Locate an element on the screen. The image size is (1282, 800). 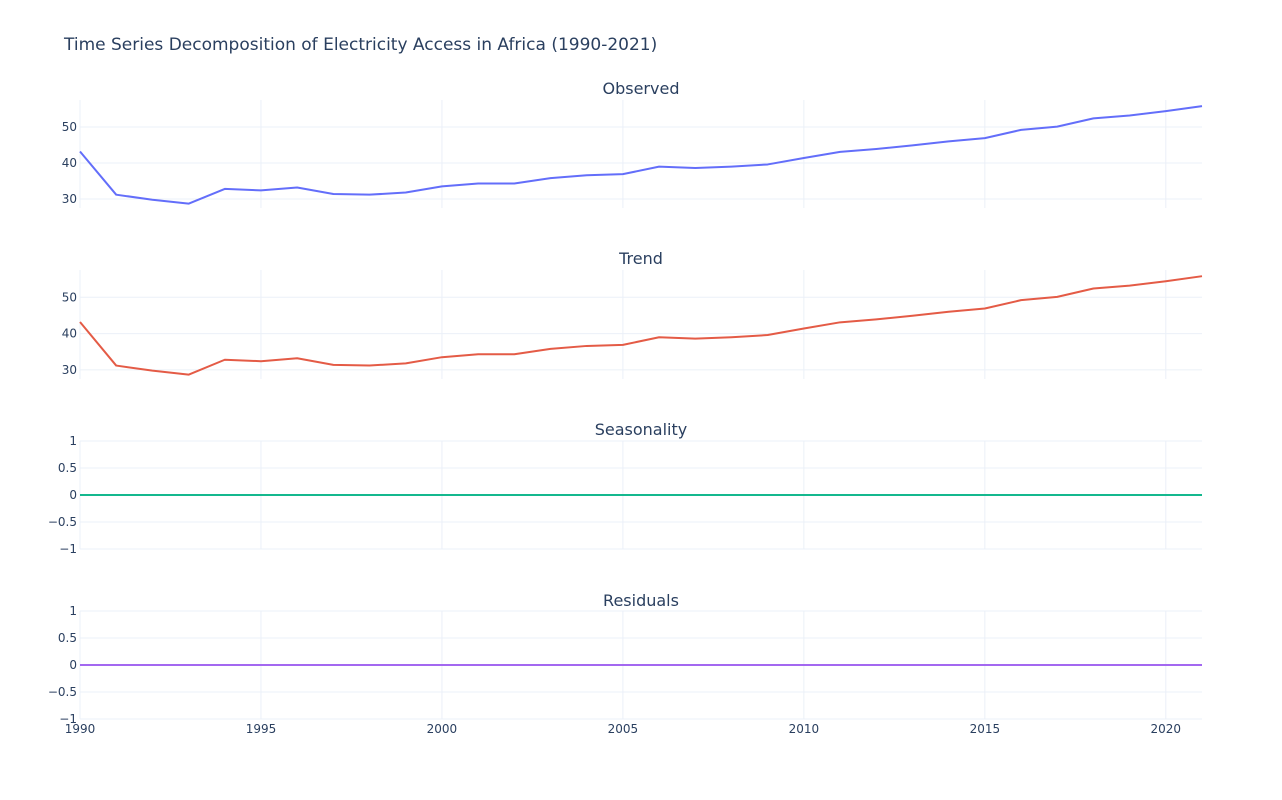
x-tick-label: 2010 is located at coordinates (804, 729).